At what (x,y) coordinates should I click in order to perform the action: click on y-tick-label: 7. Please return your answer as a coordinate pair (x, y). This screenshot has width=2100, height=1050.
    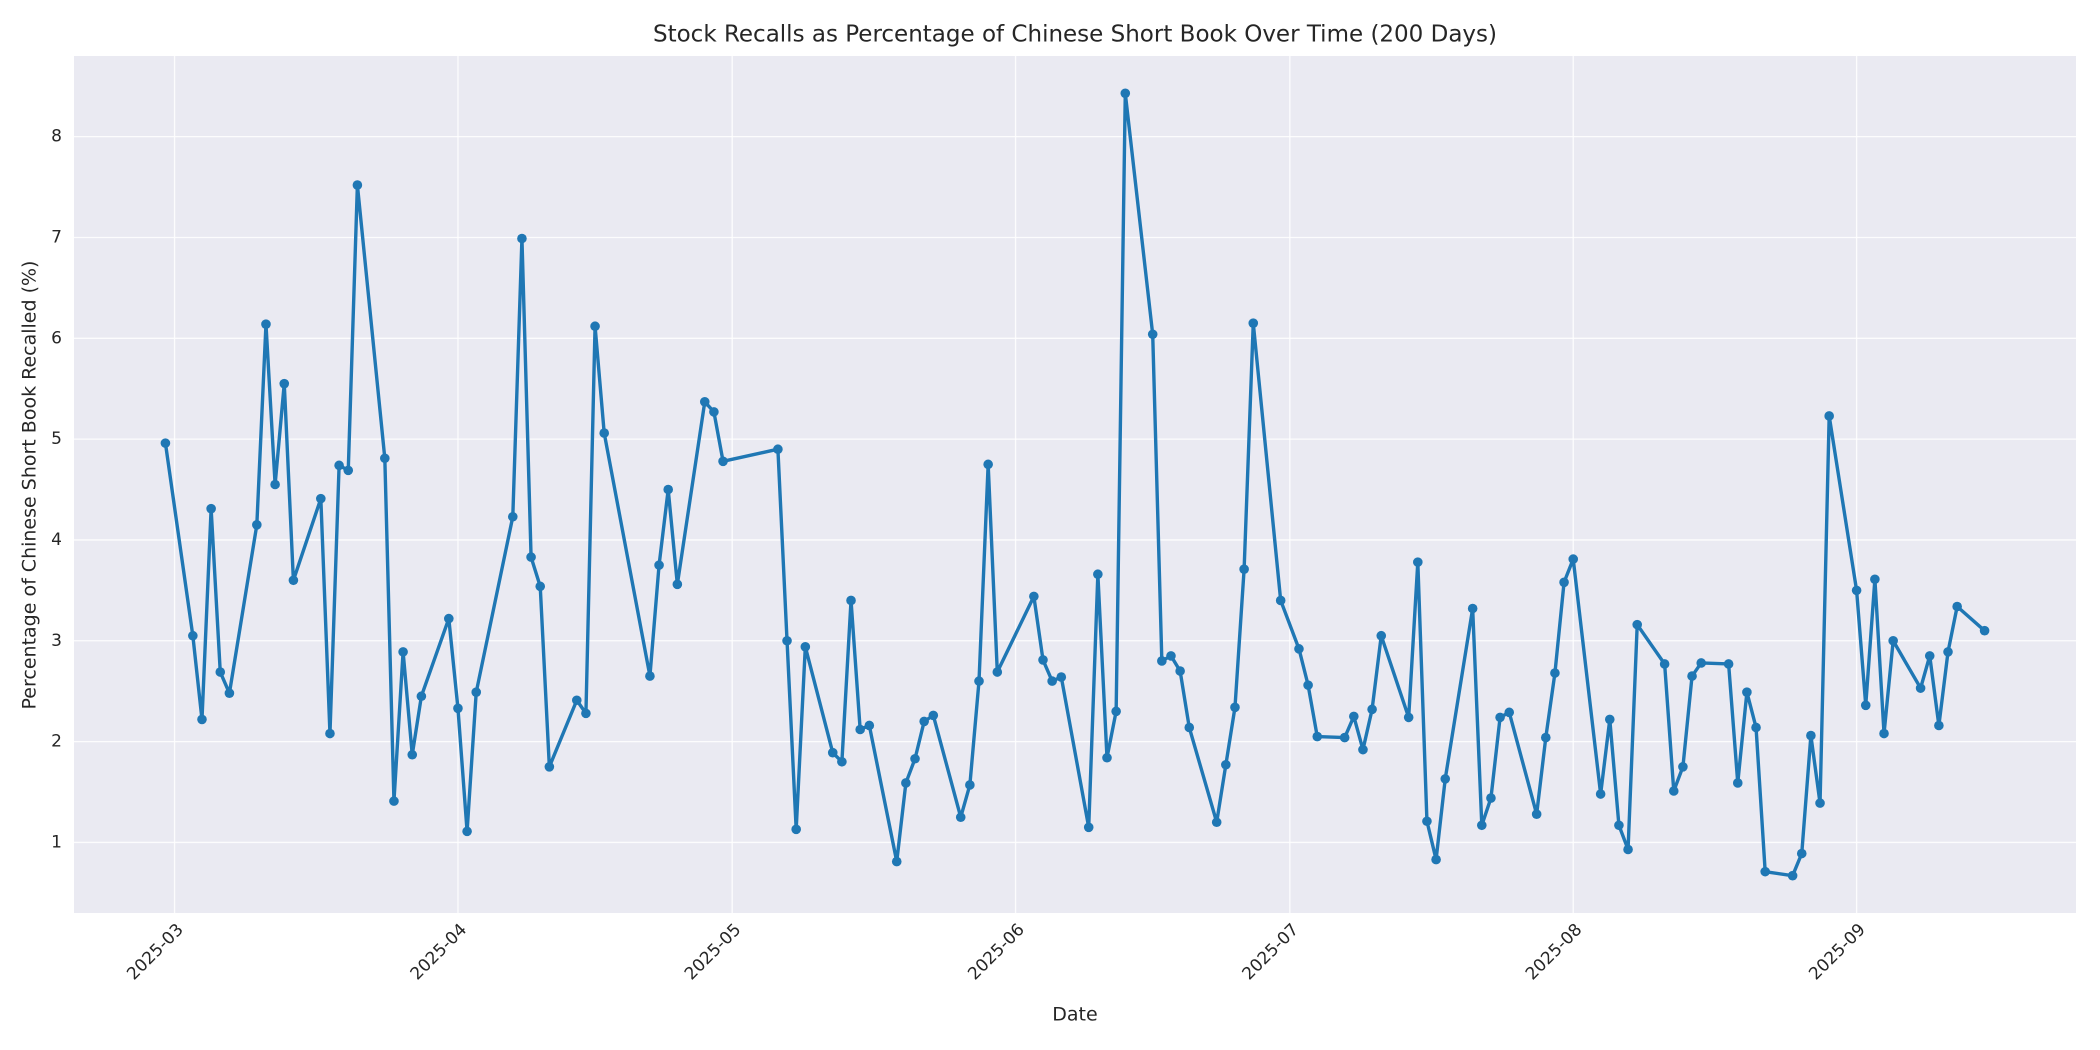
    Looking at the image, I should click on (56, 237).